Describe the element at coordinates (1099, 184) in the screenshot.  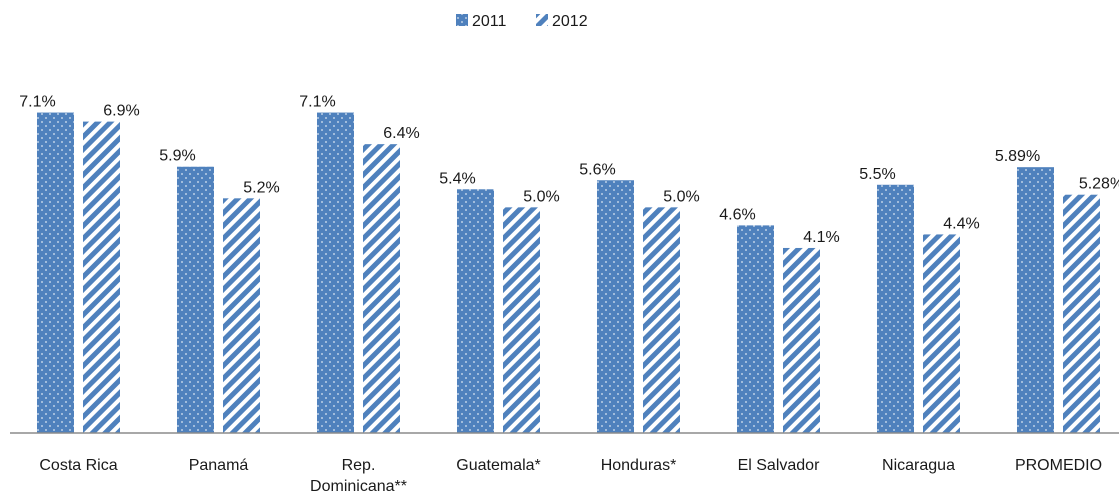
I see `value-label-2012-7: 5.28%` at that location.